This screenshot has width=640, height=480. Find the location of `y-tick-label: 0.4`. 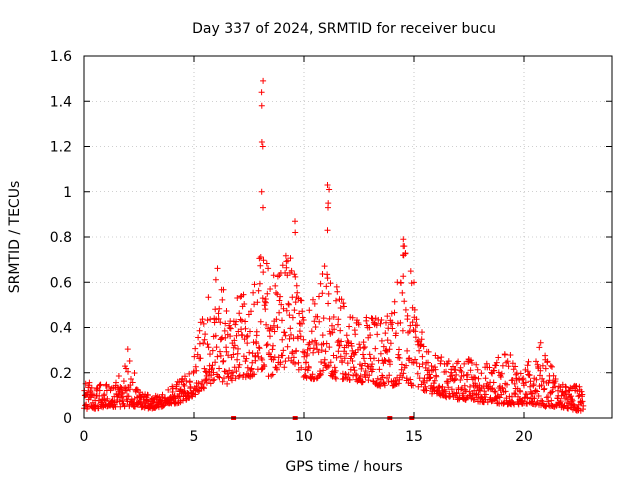

y-tick-label: 0.4 is located at coordinates (61, 329).